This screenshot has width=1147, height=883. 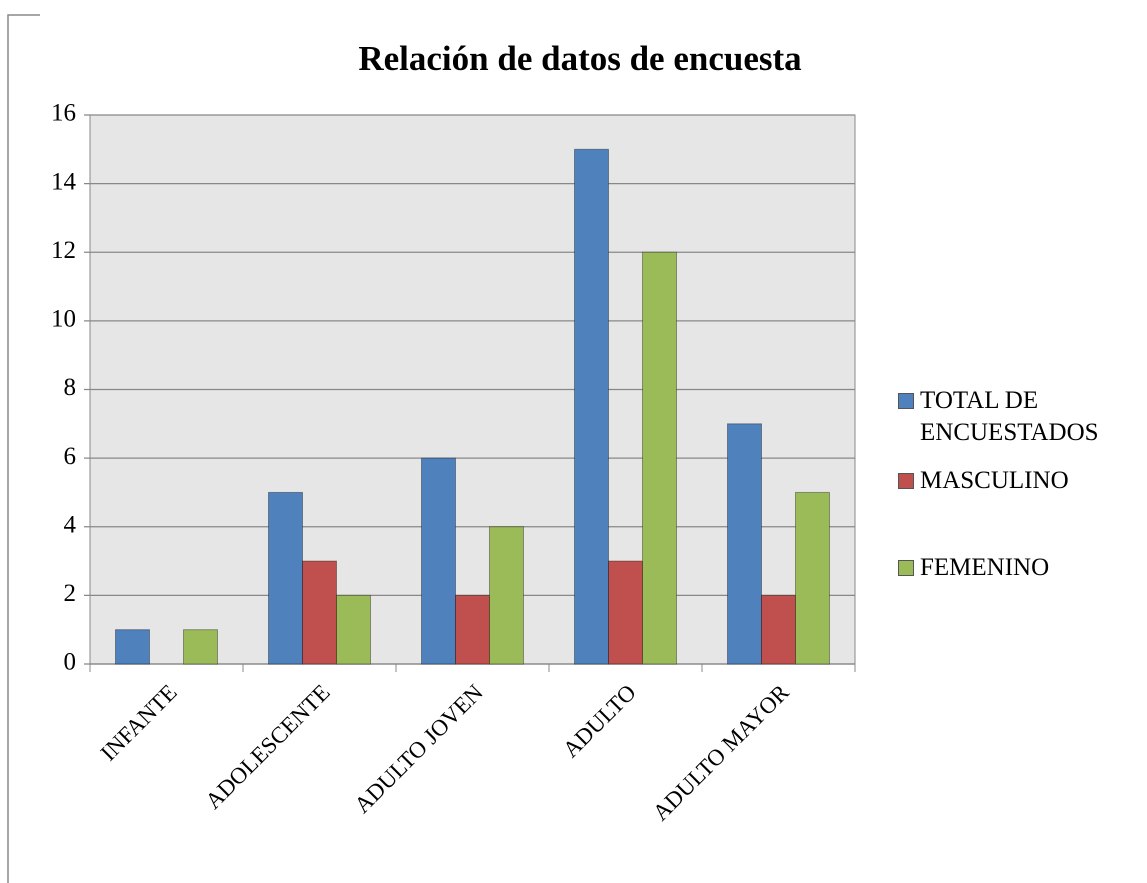 What do you see at coordinates (70, 662) in the screenshot?
I see `y-tick-label: 0` at bounding box center [70, 662].